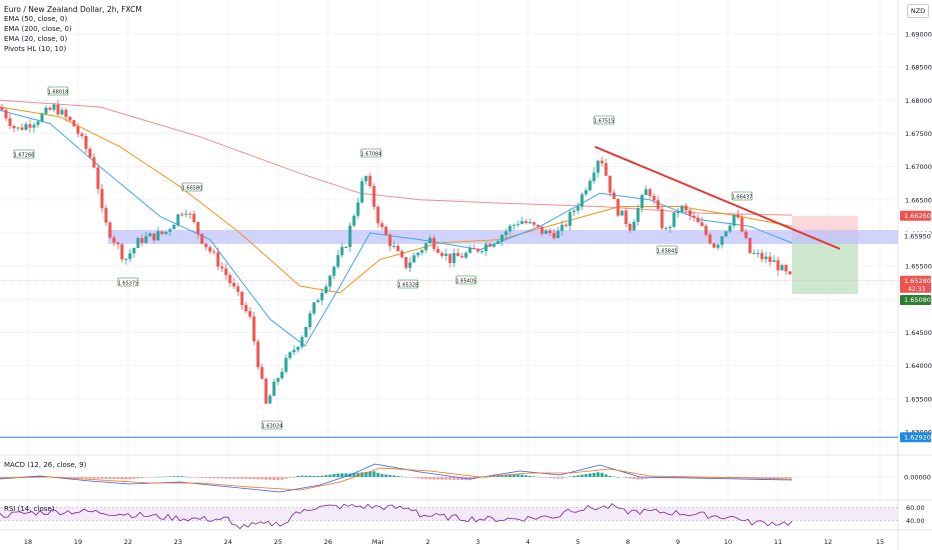 Image resolution: width=932 pixels, height=550 pixels. Describe the element at coordinates (918, 134) in the screenshot. I see `price-label: 1.67500` at that location.